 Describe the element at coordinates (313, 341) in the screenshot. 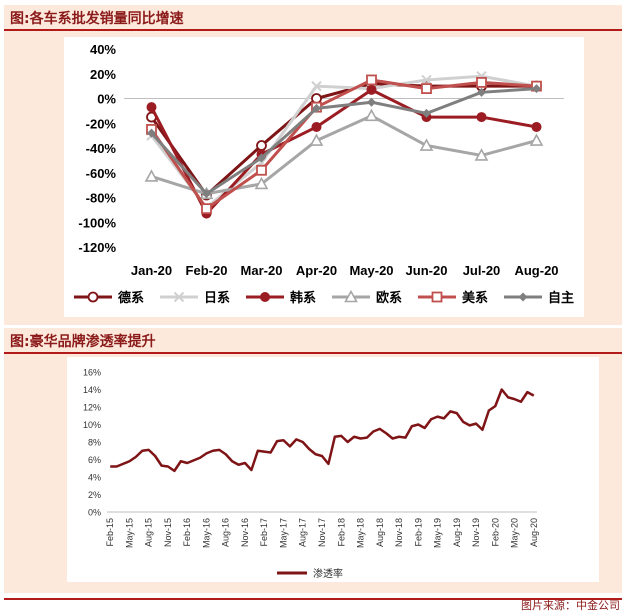

I see `panel2-title-bar: 图:豪华品牌渗透率提升` at that location.